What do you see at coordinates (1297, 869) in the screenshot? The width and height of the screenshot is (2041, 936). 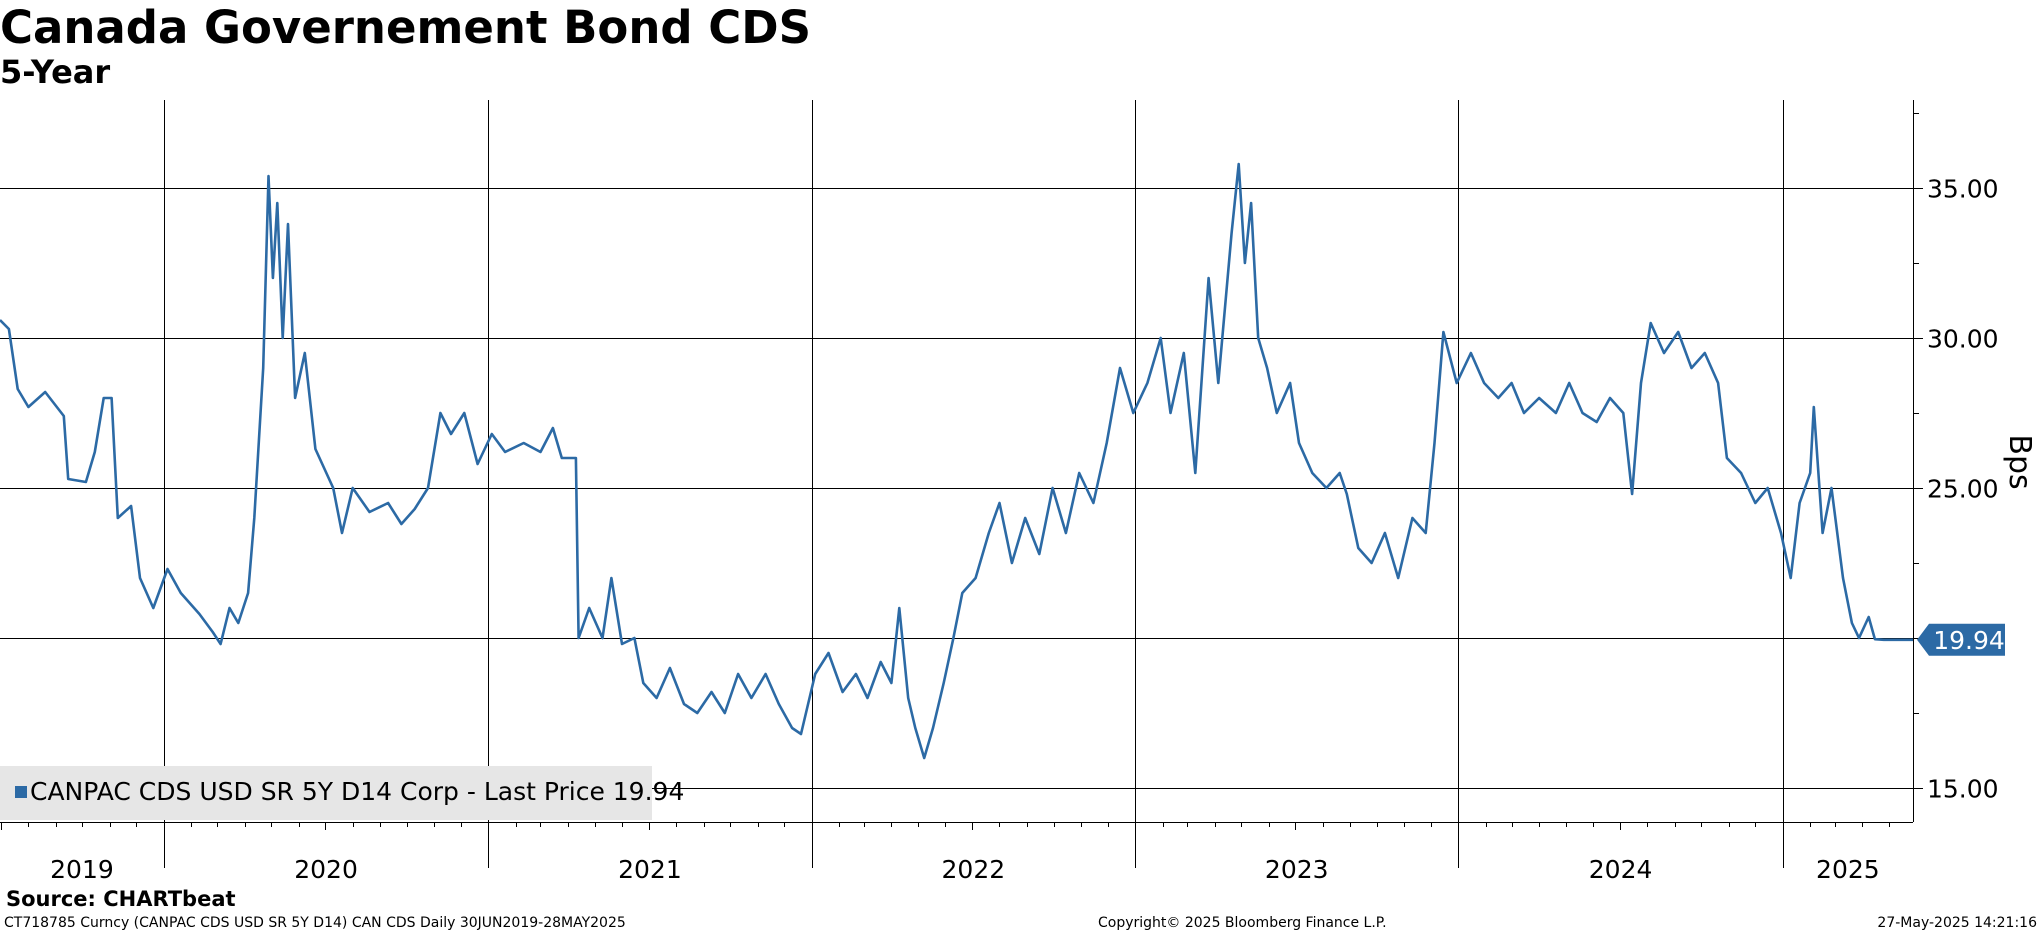 I see `x-tick-label: 2023` at bounding box center [1297, 869].